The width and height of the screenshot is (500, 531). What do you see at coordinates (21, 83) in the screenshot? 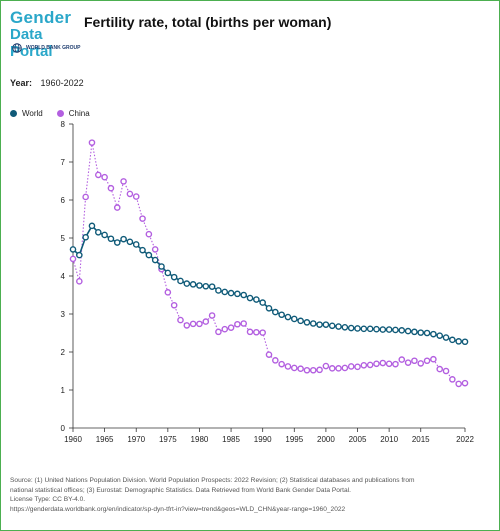
I see `year-filter-label: Year:` at bounding box center [21, 83].